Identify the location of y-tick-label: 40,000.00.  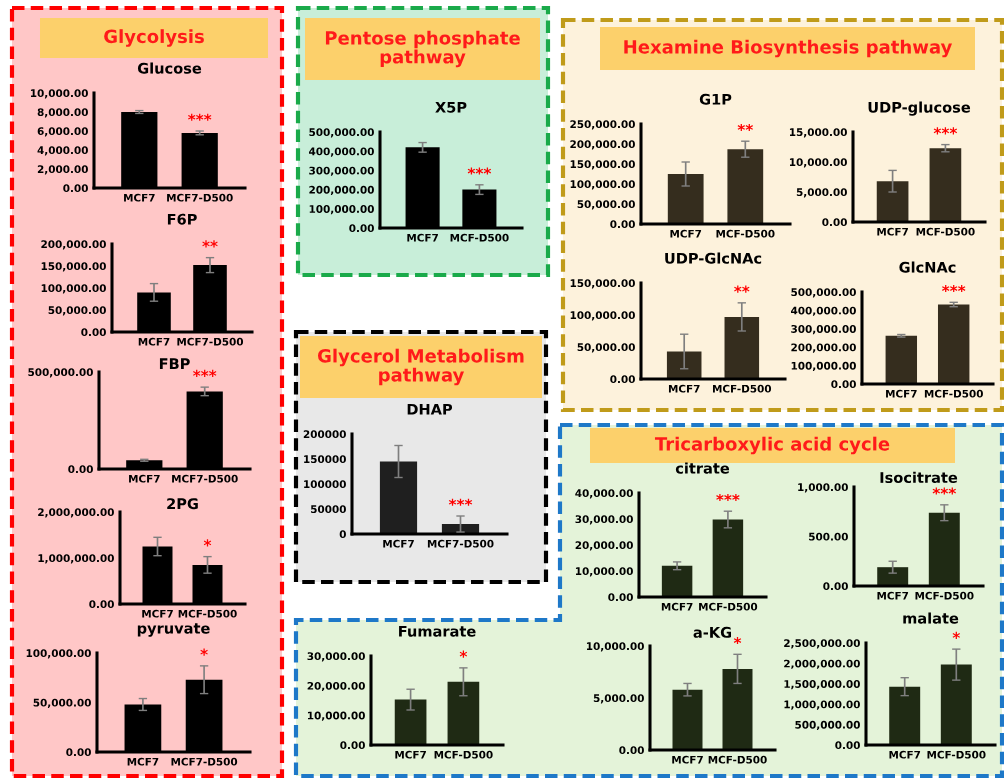
(604, 494).